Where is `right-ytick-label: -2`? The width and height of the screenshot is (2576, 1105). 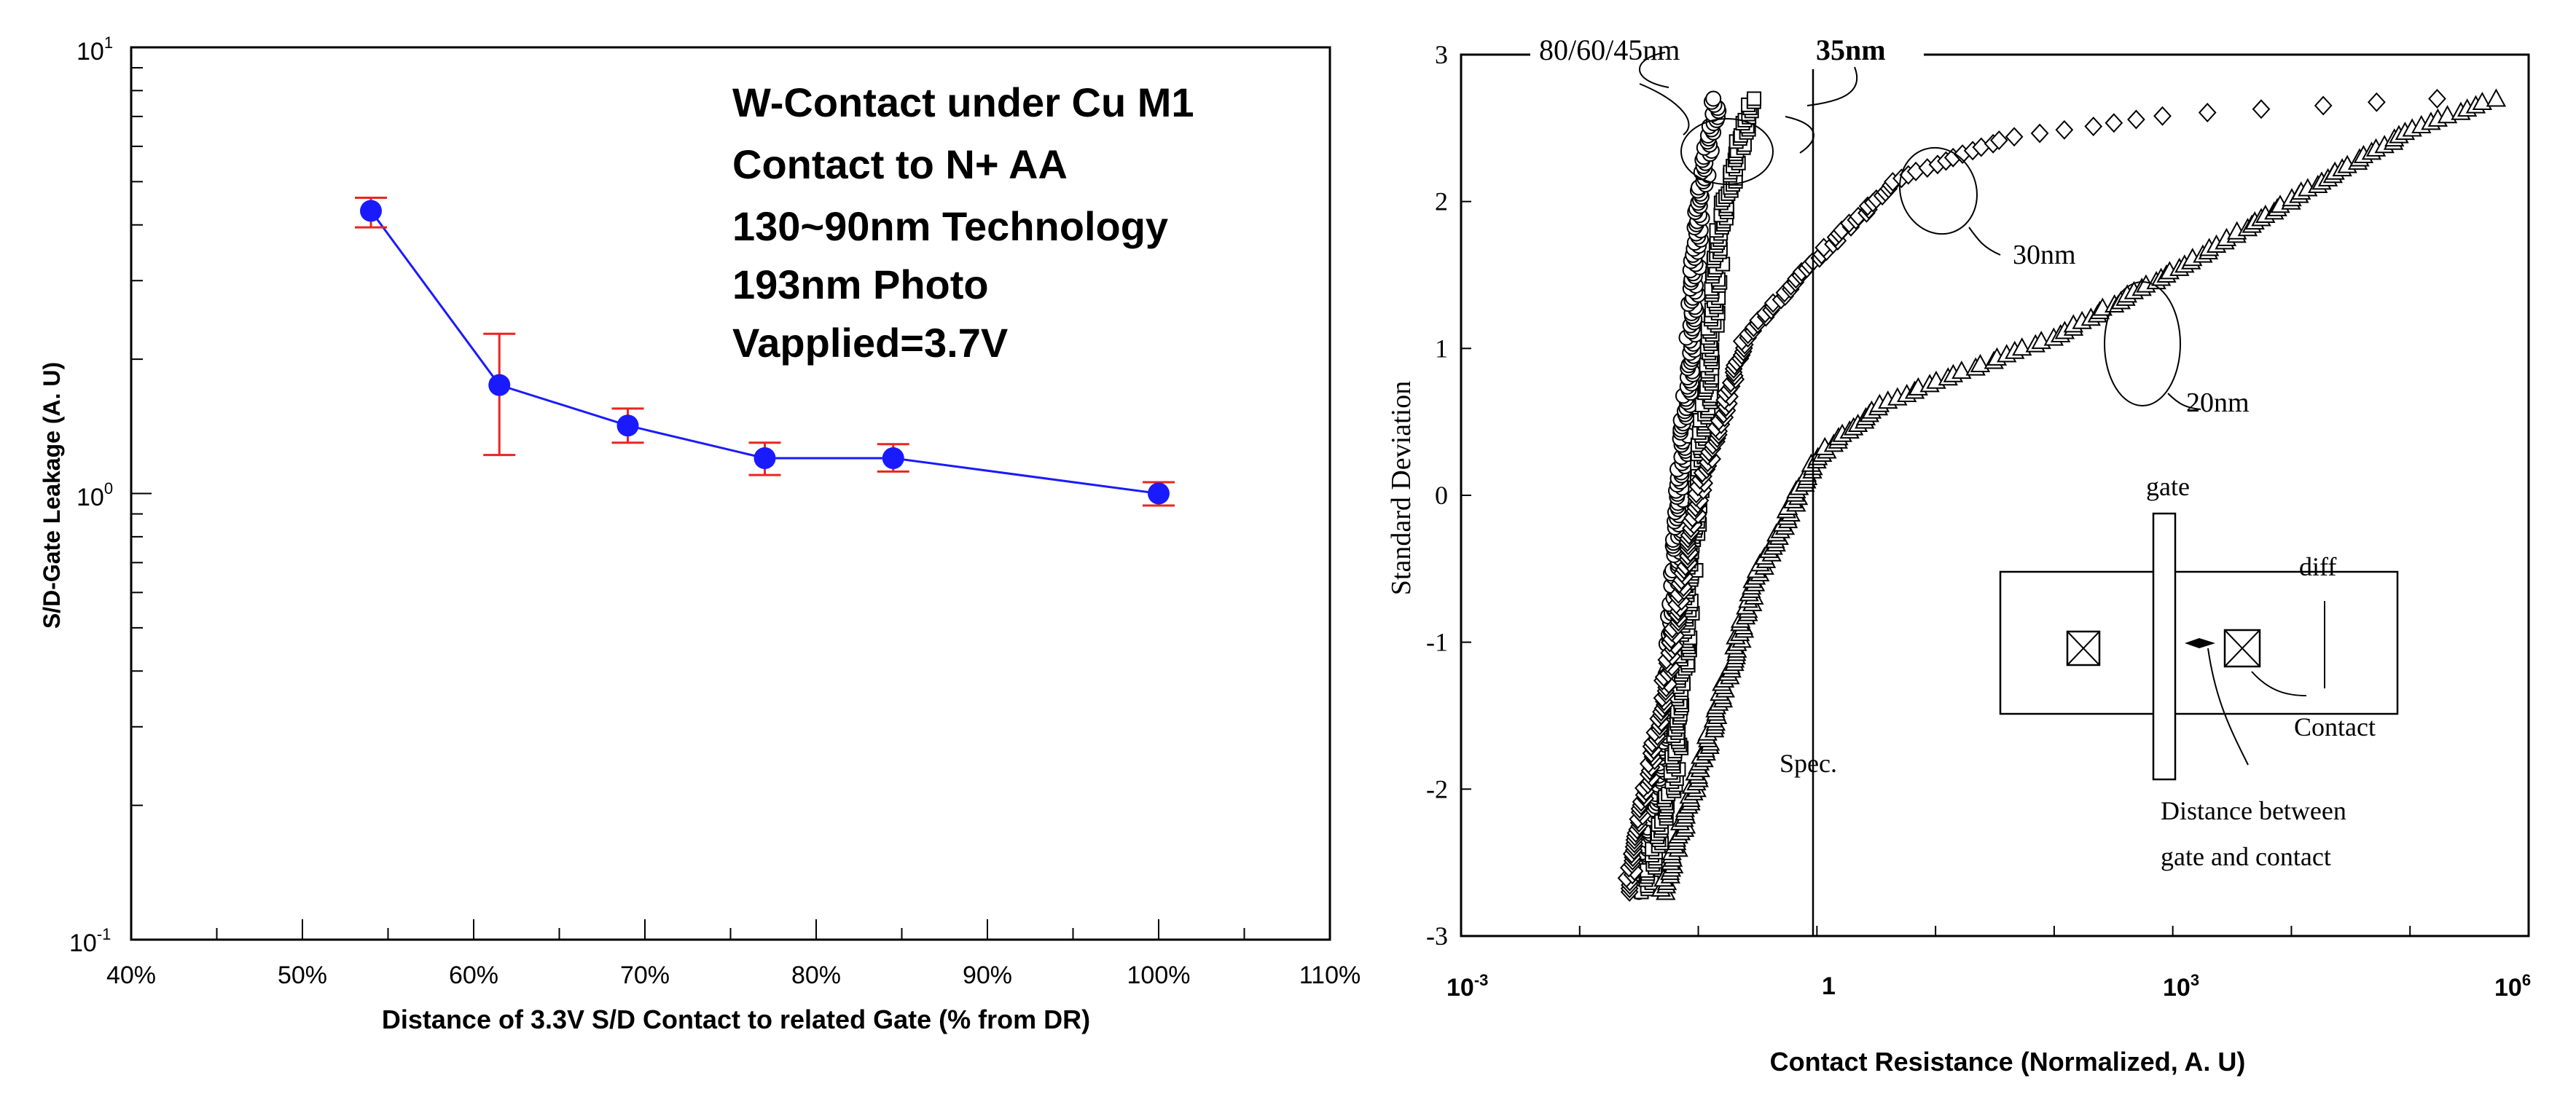
right-ytick-label: -2 is located at coordinates (1437, 788).